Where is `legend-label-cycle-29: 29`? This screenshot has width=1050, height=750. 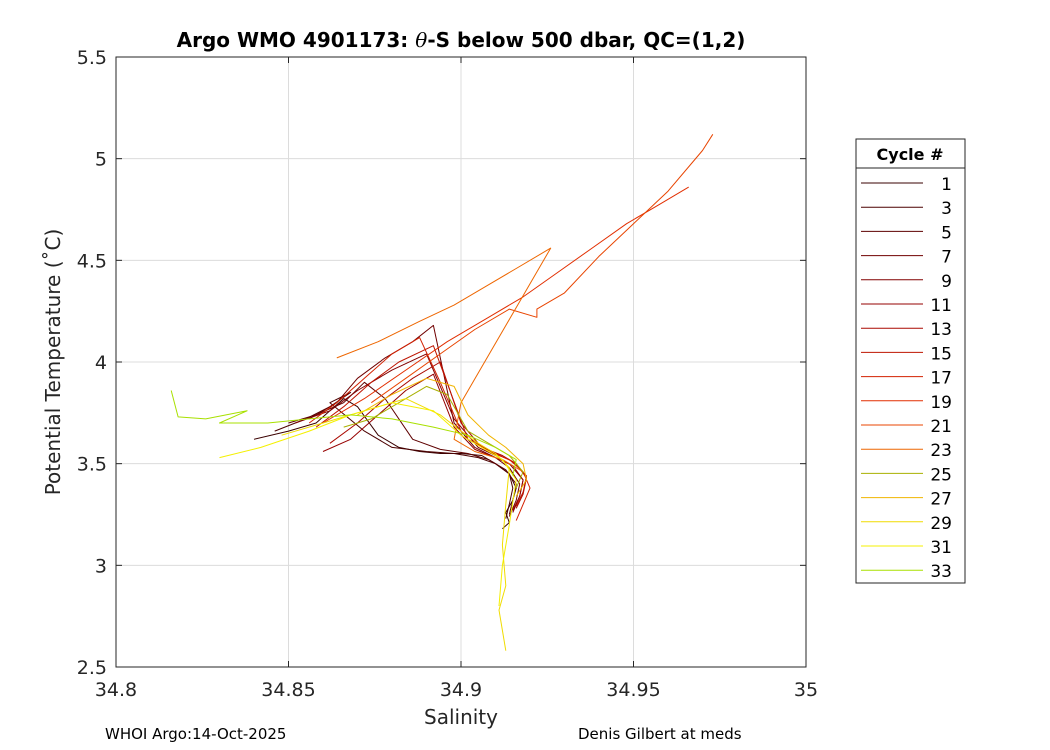
legend-label-cycle-29: 29 is located at coordinates (941, 524).